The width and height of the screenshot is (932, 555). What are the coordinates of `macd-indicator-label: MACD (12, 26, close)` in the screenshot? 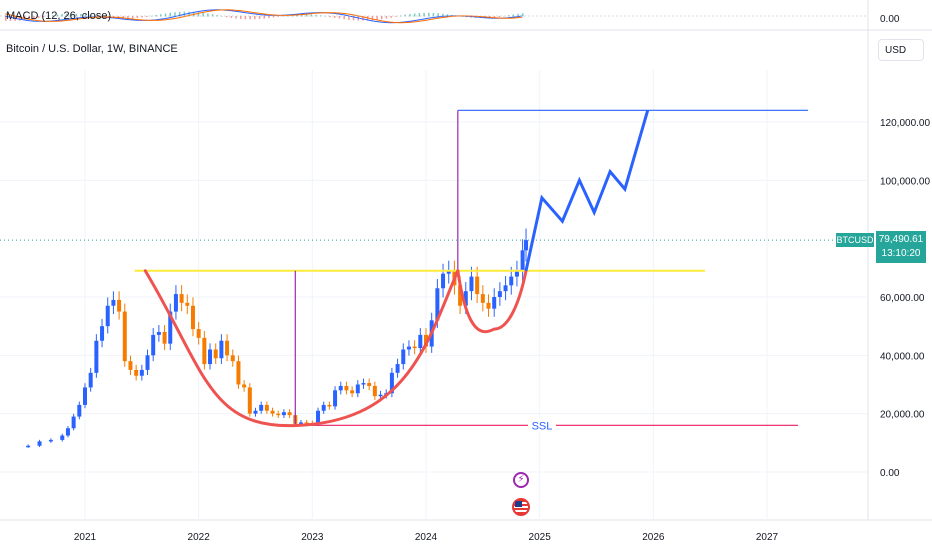 It's located at (59, 16).